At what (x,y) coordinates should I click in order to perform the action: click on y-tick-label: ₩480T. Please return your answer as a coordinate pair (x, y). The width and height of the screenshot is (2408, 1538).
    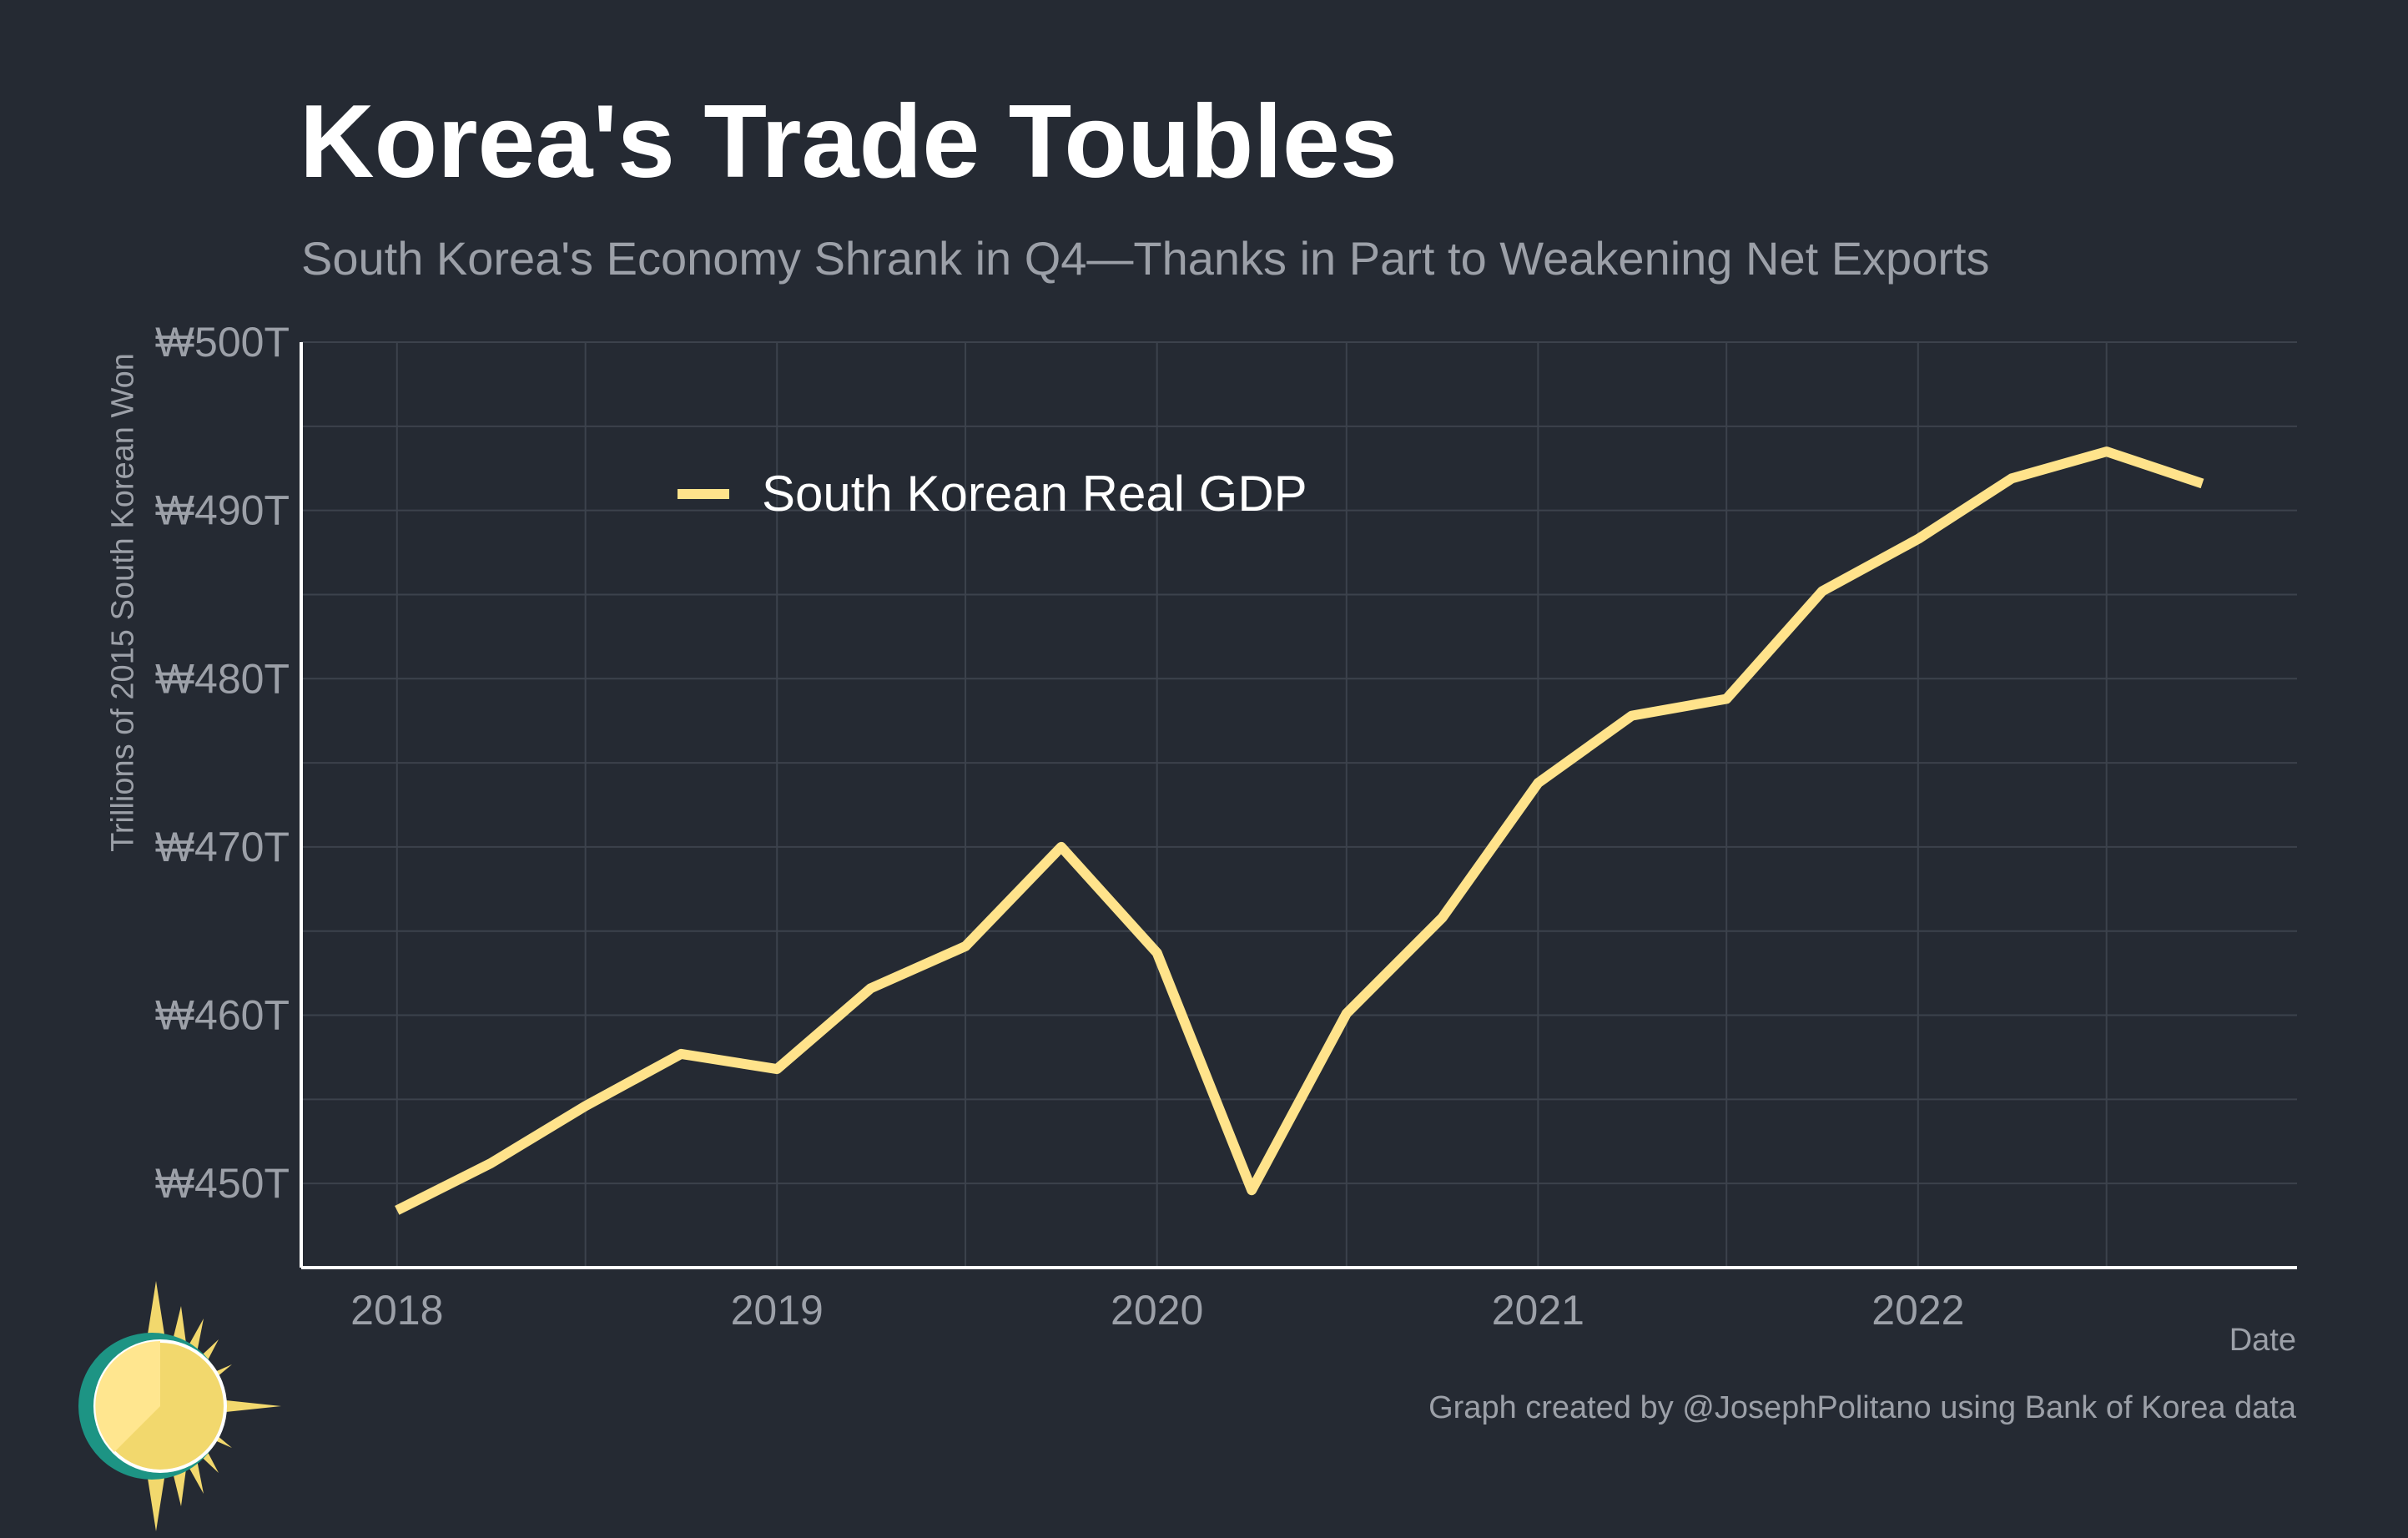
    Looking at the image, I should click on (222, 678).